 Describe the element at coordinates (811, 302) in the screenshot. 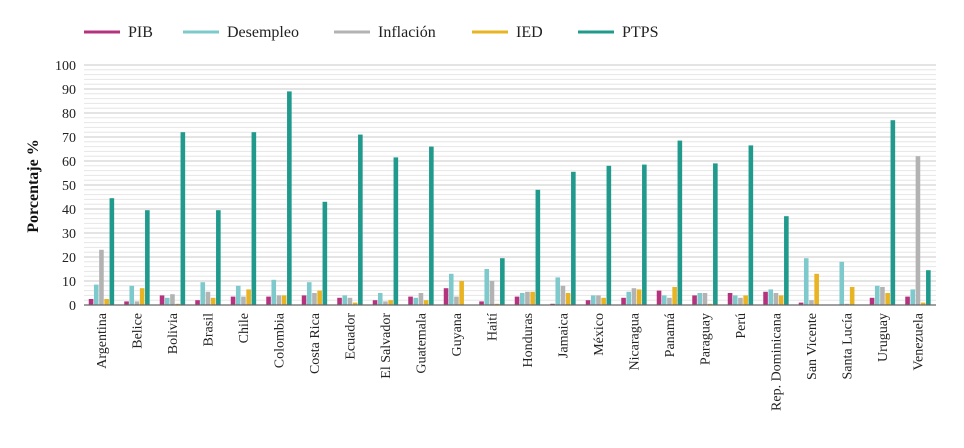

I see `bar-inflacion-san-vicente` at that location.